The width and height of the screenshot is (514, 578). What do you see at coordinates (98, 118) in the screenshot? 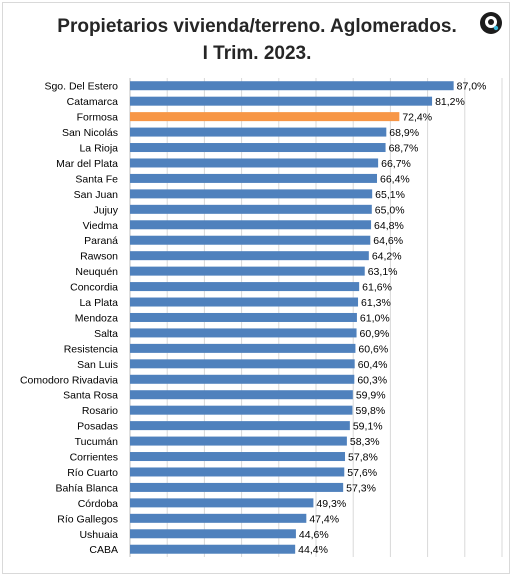
I see `category-label: Formosa` at bounding box center [98, 118].